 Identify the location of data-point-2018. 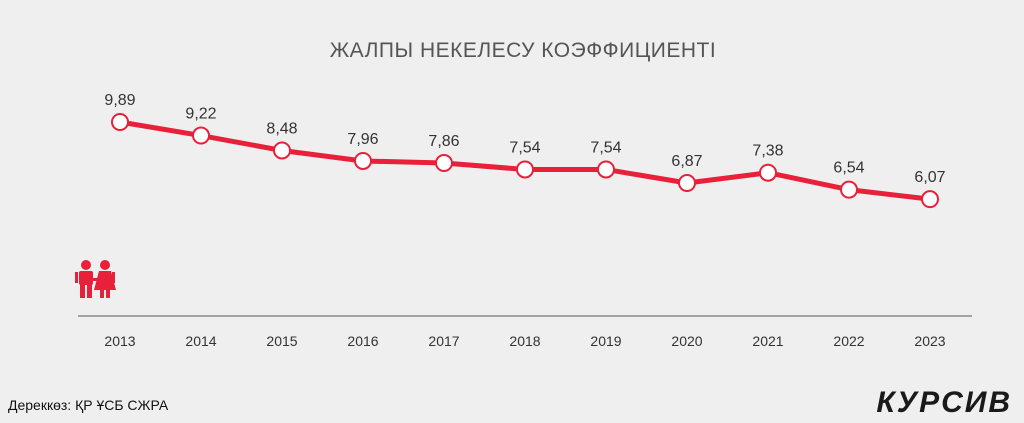
(525, 169).